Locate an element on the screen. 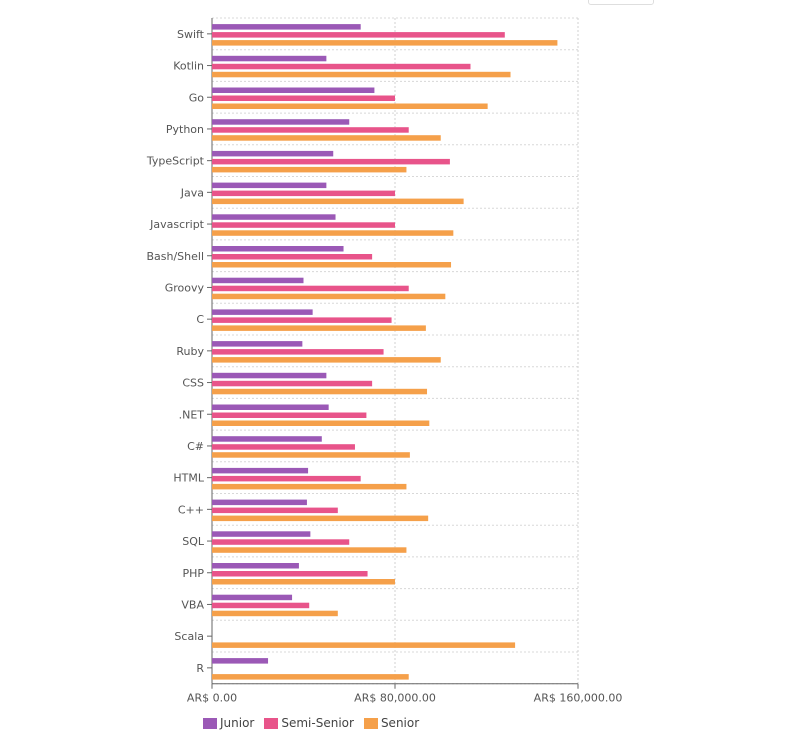  legend-label-senior: Senior is located at coordinates (400, 723).